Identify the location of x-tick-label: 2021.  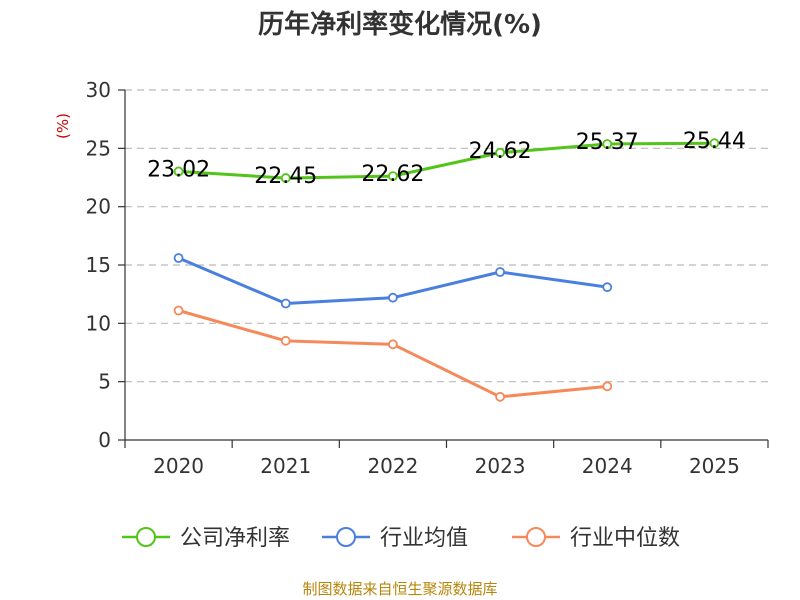
(285, 466).